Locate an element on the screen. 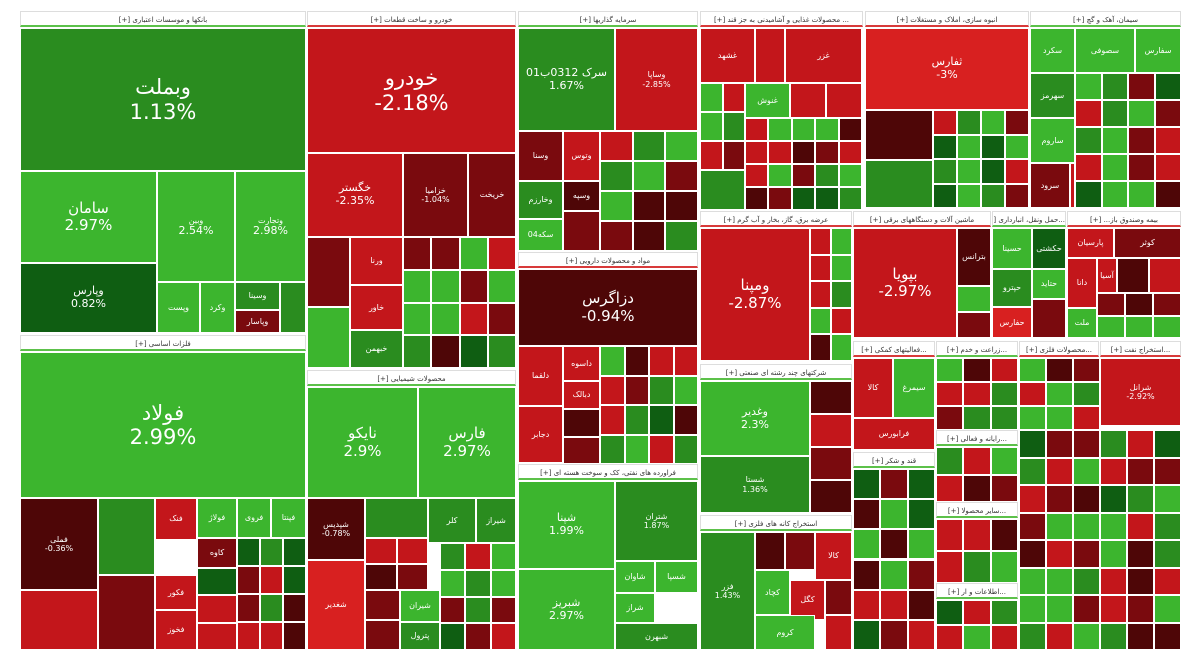  tile-hpetro: حپترو is located at coordinates (1012, 288).